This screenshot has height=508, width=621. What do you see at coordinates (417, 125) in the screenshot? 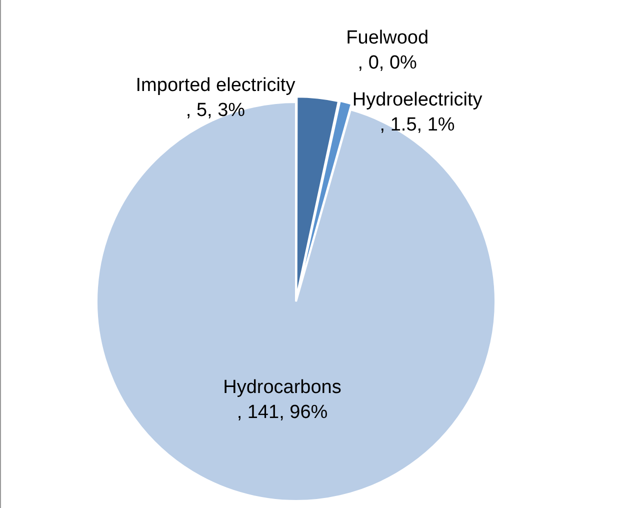
I see `data-label: , 1.5, 1%` at bounding box center [417, 125].